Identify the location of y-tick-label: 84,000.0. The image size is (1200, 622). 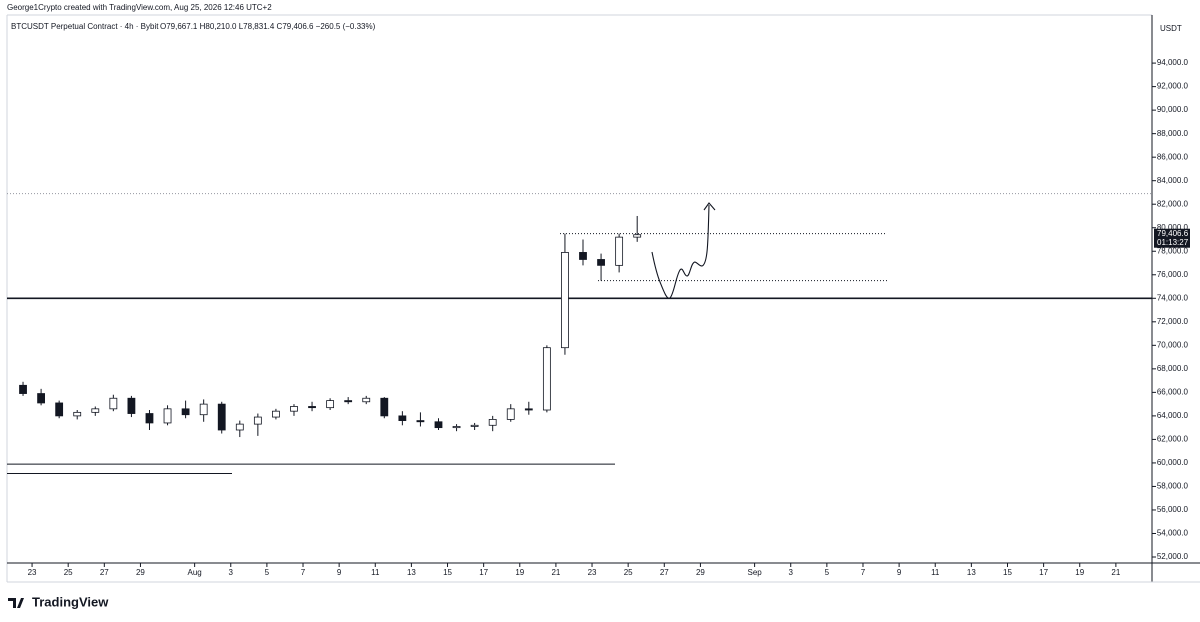
(1173, 180).